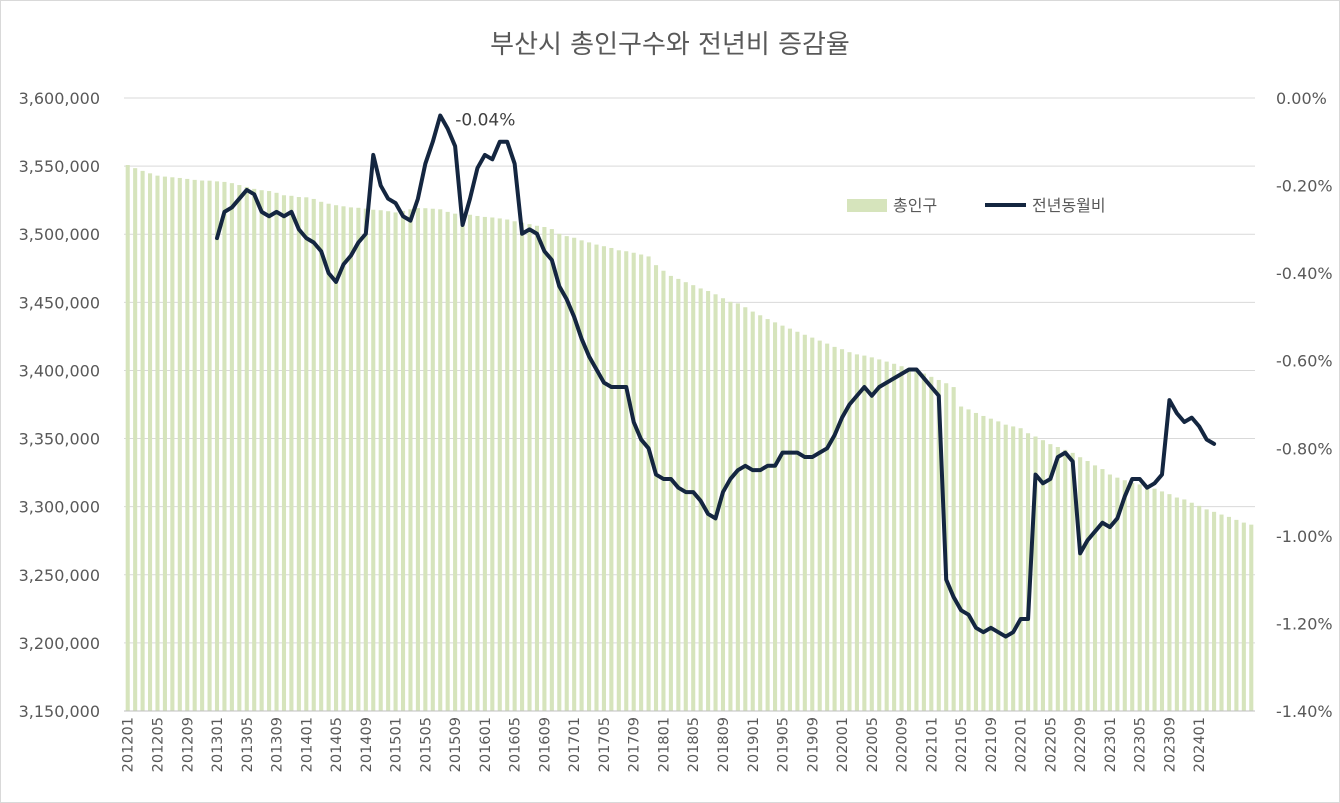 This screenshot has width=1340, height=803. Describe the element at coordinates (59, 439) in the screenshot. I see `left-y-tick-label: 3,350,000` at that location.